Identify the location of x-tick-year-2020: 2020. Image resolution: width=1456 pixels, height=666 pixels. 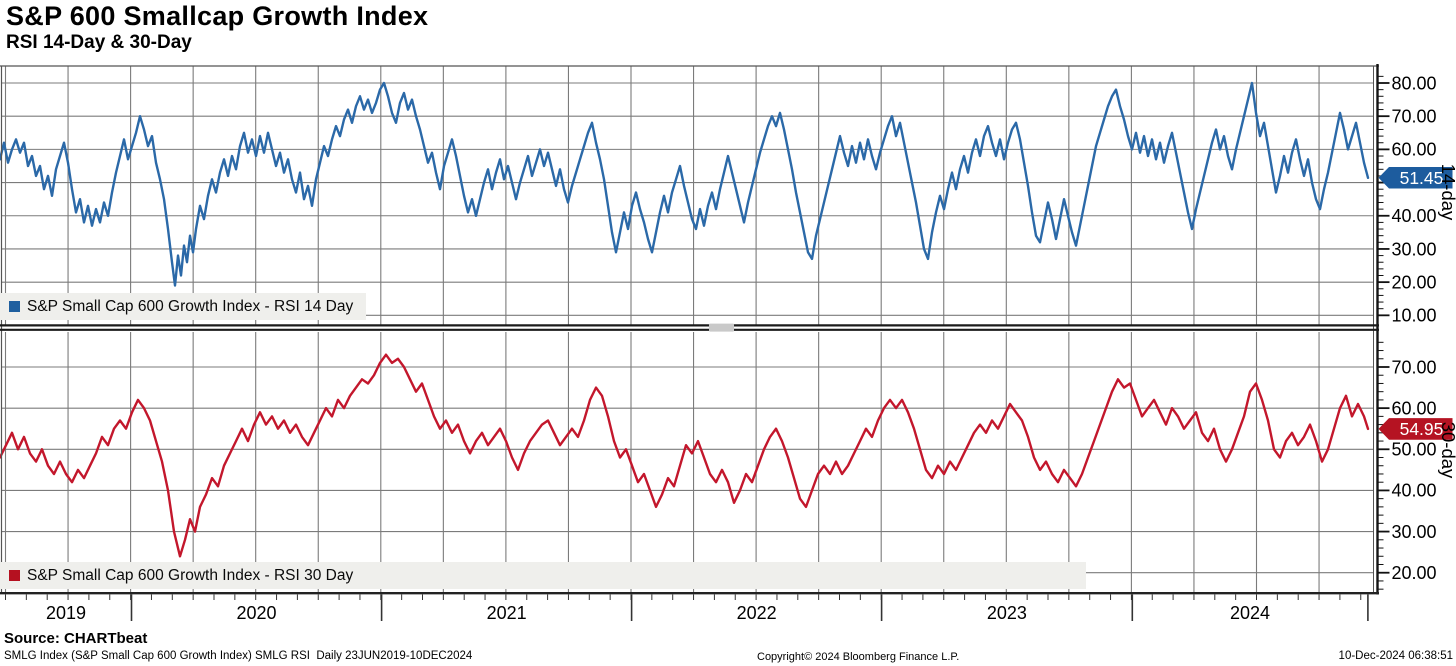
(256, 613).